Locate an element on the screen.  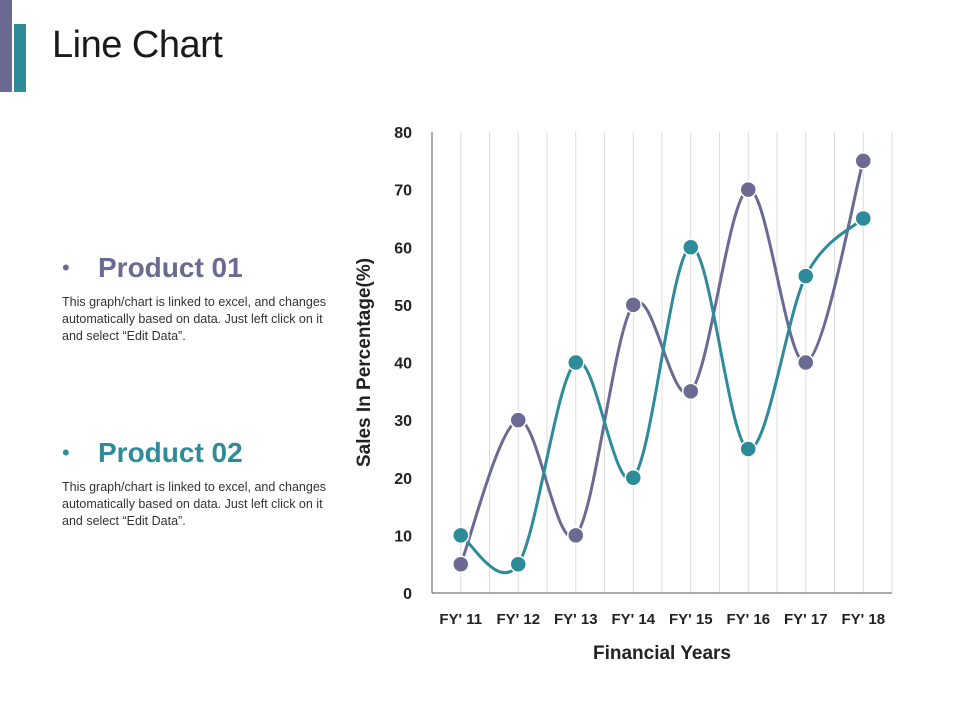
y-tick-label: 60 is located at coordinates (403, 248).